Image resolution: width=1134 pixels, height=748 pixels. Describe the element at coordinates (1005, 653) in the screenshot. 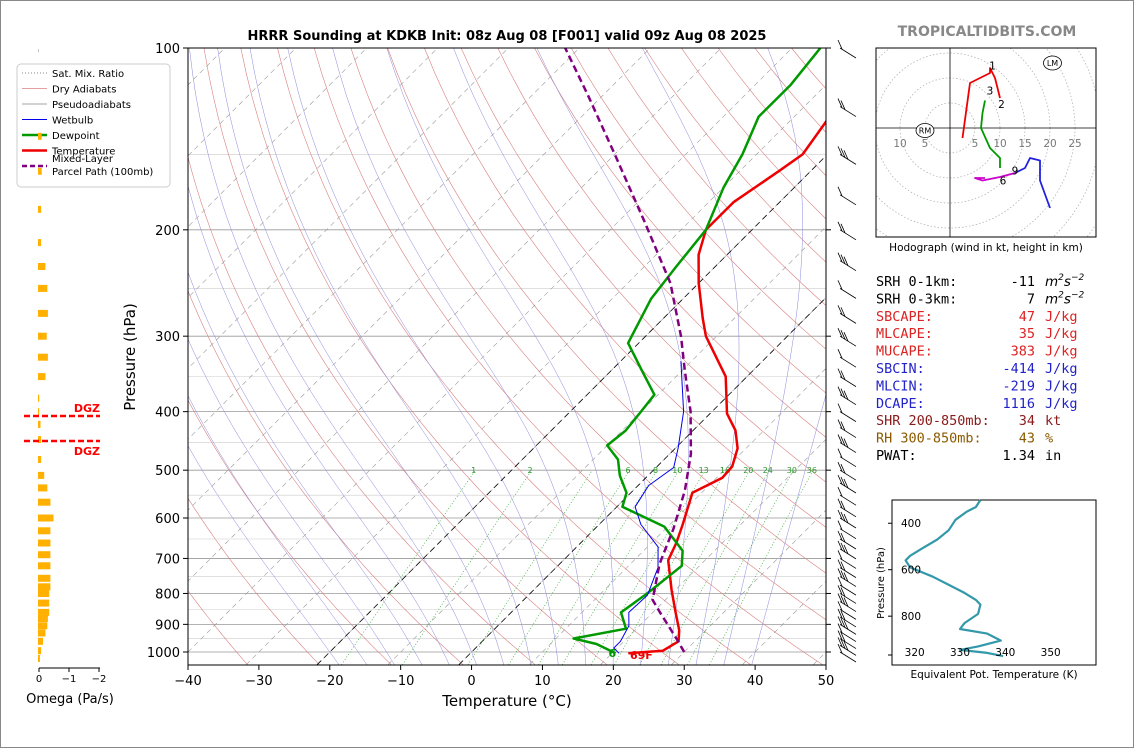

I see `theta-e-x-tick-label: 340` at that location.